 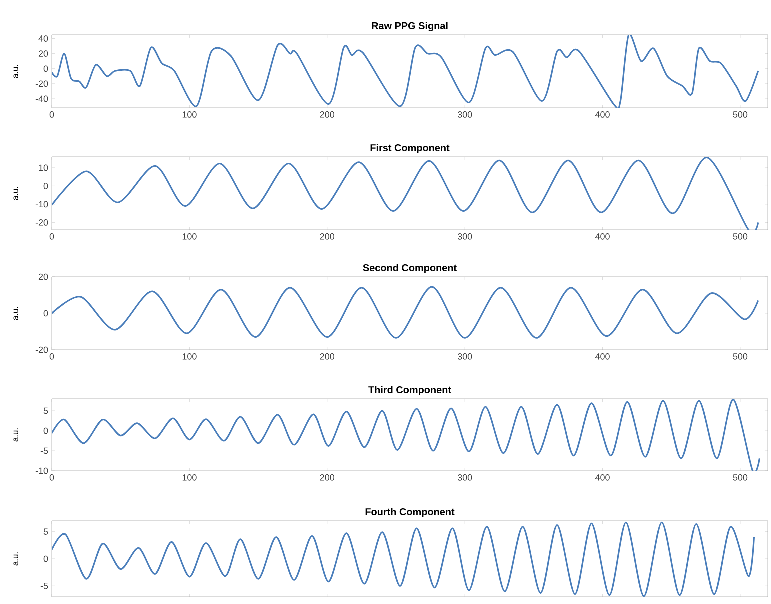 What do you see at coordinates (410, 27) in the screenshot?
I see `chart-title: Raw PPG Signal` at bounding box center [410, 27].